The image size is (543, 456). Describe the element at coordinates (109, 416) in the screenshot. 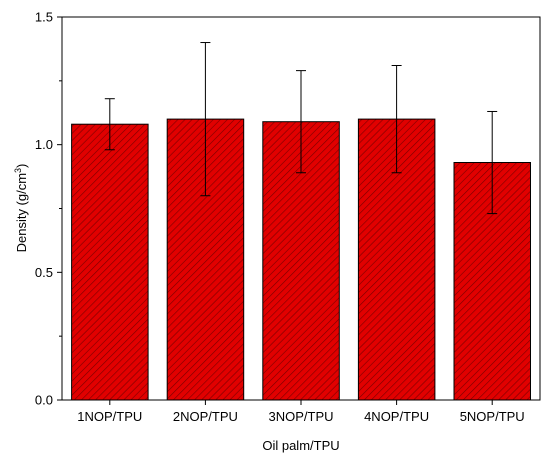

I see `x-tick-label: 1NOP/TPU` at that location.